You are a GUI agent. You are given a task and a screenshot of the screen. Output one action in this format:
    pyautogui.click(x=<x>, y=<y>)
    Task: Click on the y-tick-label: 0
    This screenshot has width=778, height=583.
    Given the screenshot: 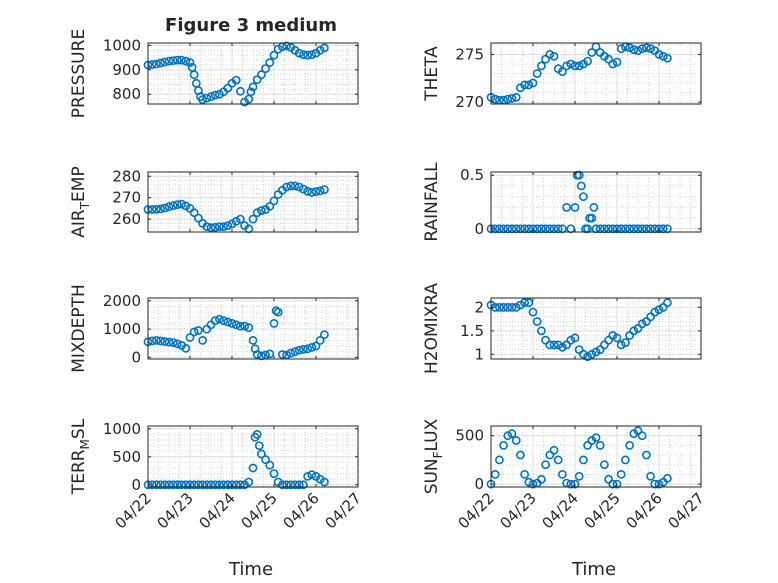 What is the action you would take?
    pyautogui.click(x=136, y=485)
    